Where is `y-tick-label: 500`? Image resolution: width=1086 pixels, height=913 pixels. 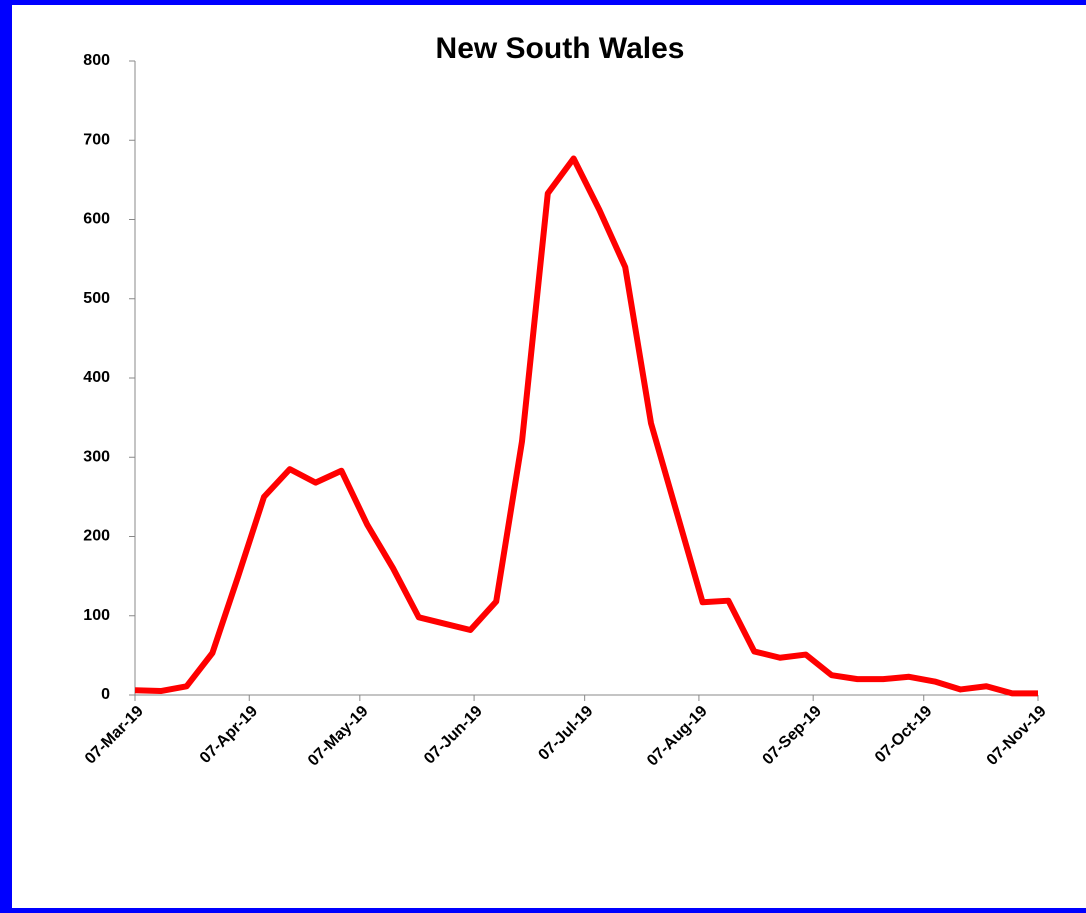 y-tick-label: 500 is located at coordinates (96, 298).